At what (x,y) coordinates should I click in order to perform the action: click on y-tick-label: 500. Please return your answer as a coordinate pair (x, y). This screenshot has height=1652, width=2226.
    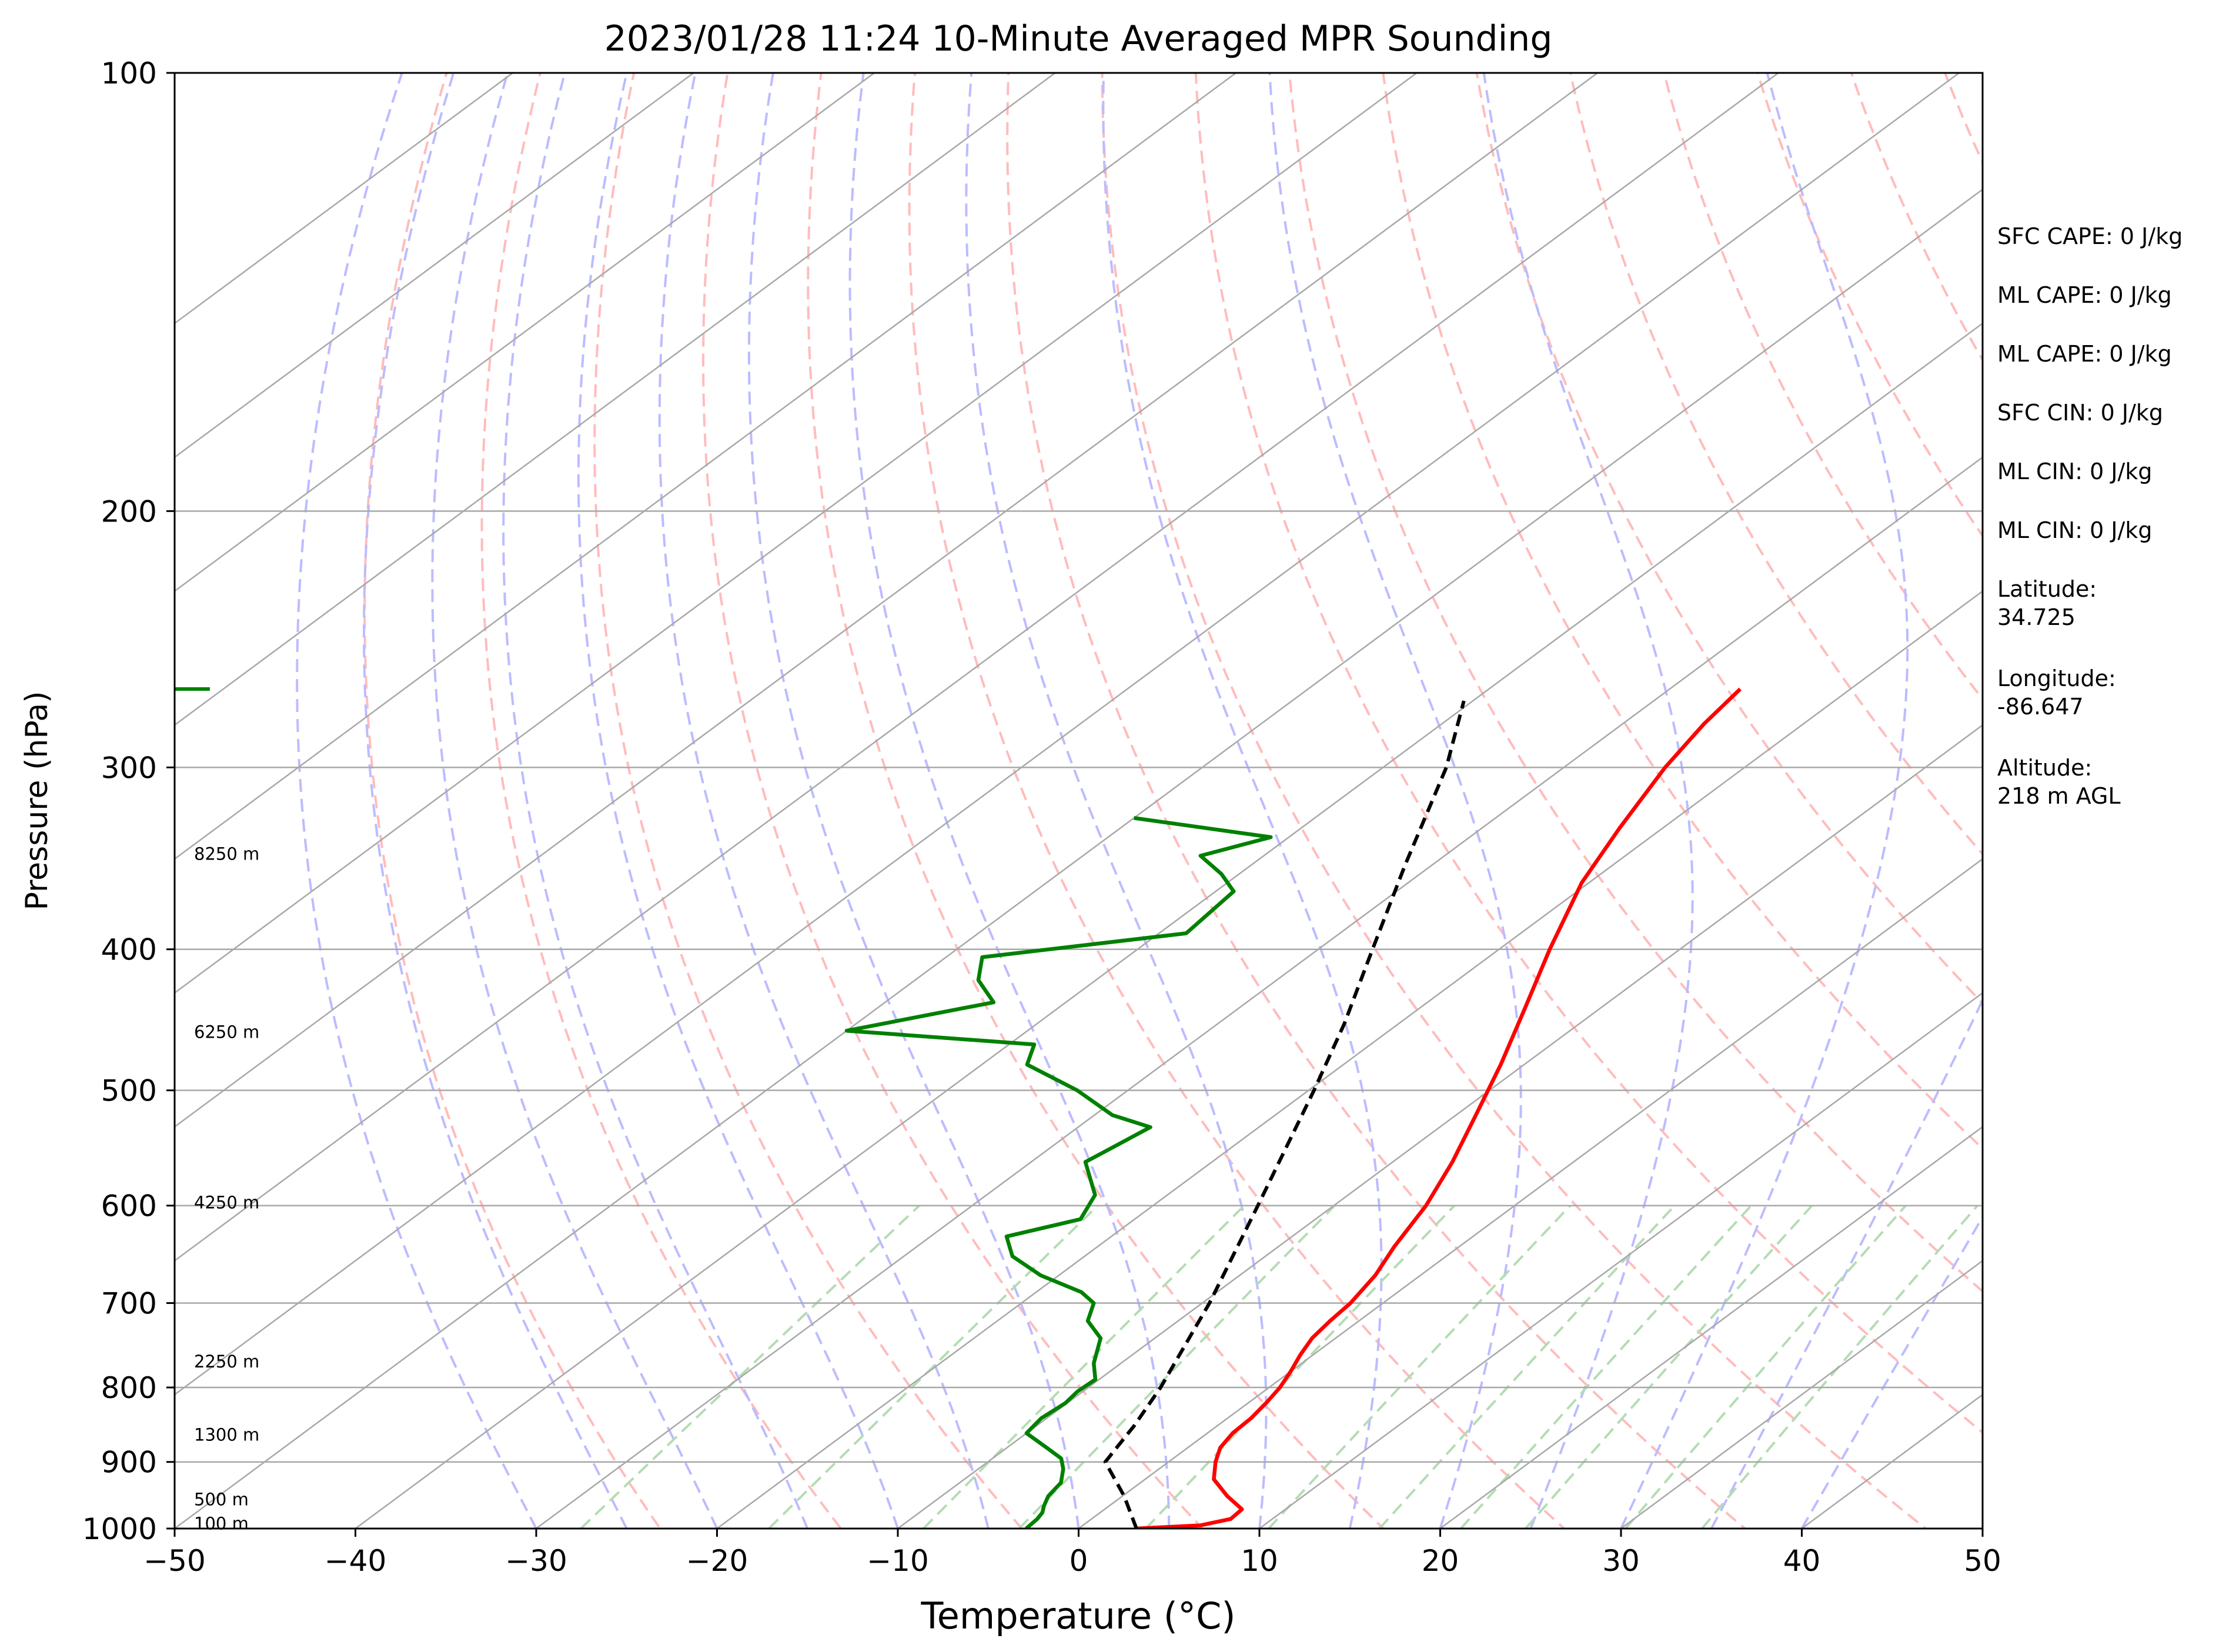
    Looking at the image, I should click on (129, 1091).